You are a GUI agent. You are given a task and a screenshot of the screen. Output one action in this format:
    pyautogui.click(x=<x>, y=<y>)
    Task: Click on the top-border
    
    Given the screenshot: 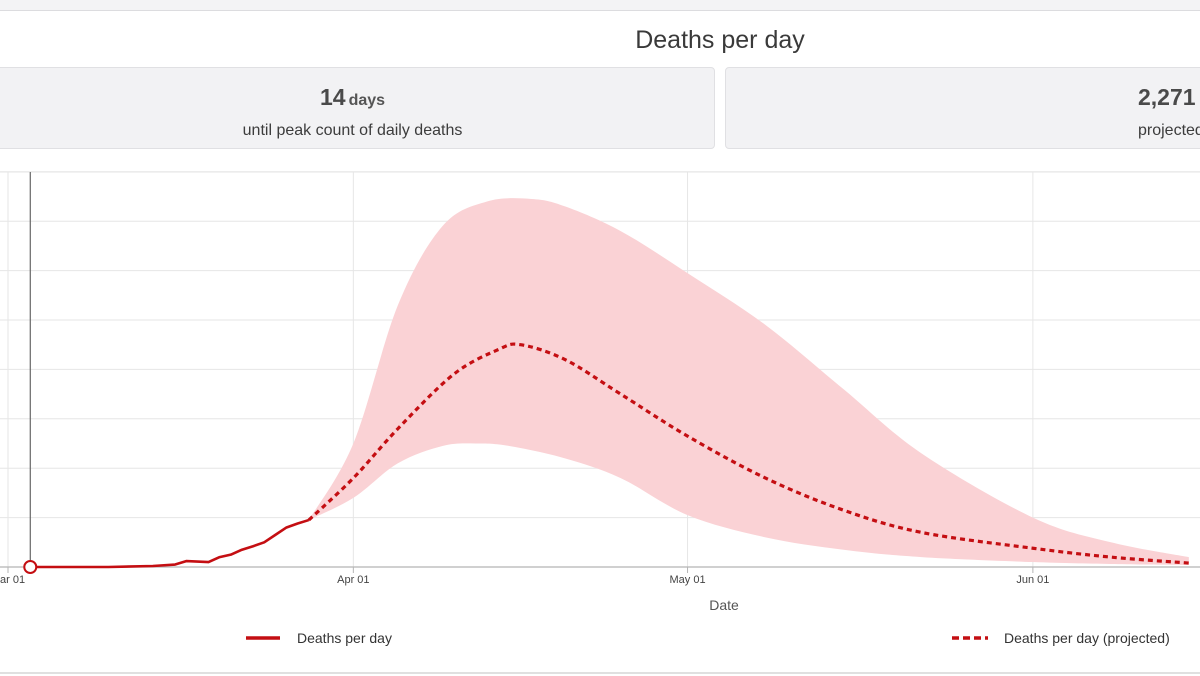 What is the action you would take?
    pyautogui.click(x=600, y=5)
    